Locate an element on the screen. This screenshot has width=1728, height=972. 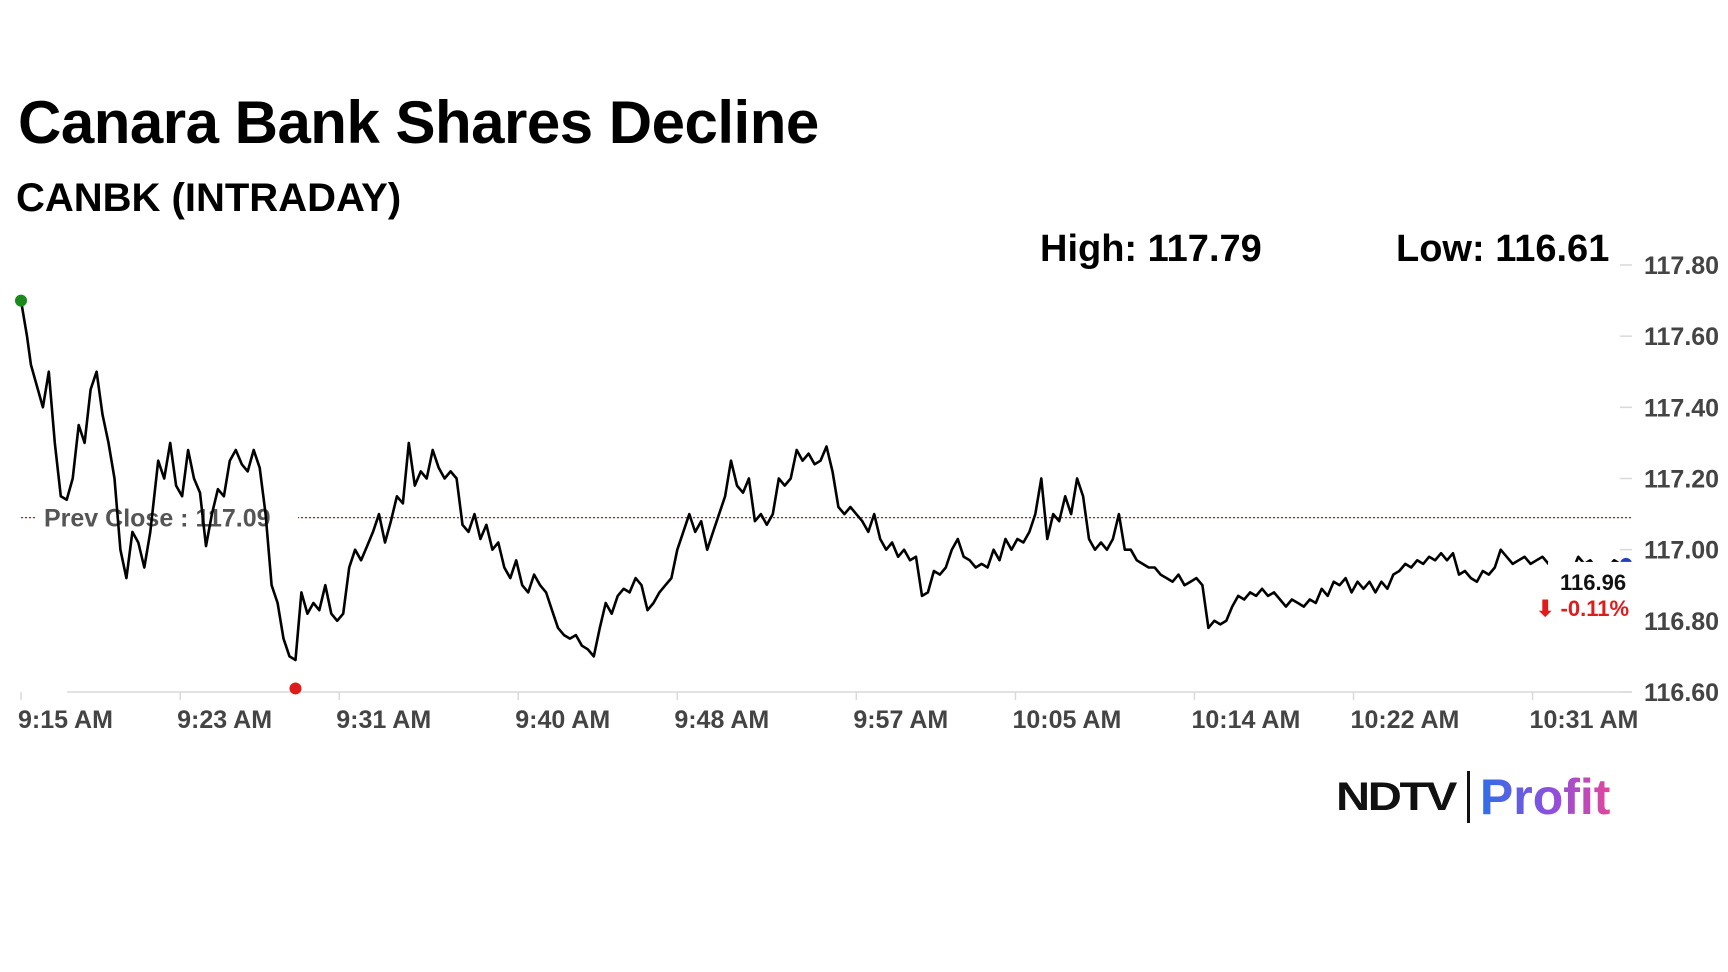
y-tick-label: 117.60 is located at coordinates (1681, 337).